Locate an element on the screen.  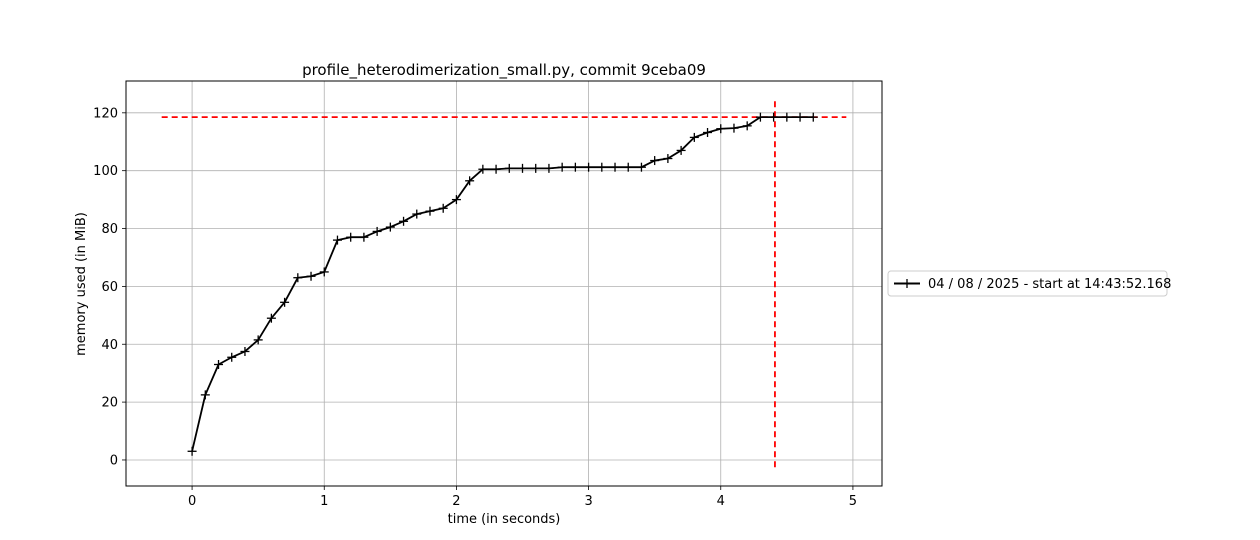
legend: 04 / 08 / 2025 - start at 14:43:52.168 is located at coordinates (1029, 283).